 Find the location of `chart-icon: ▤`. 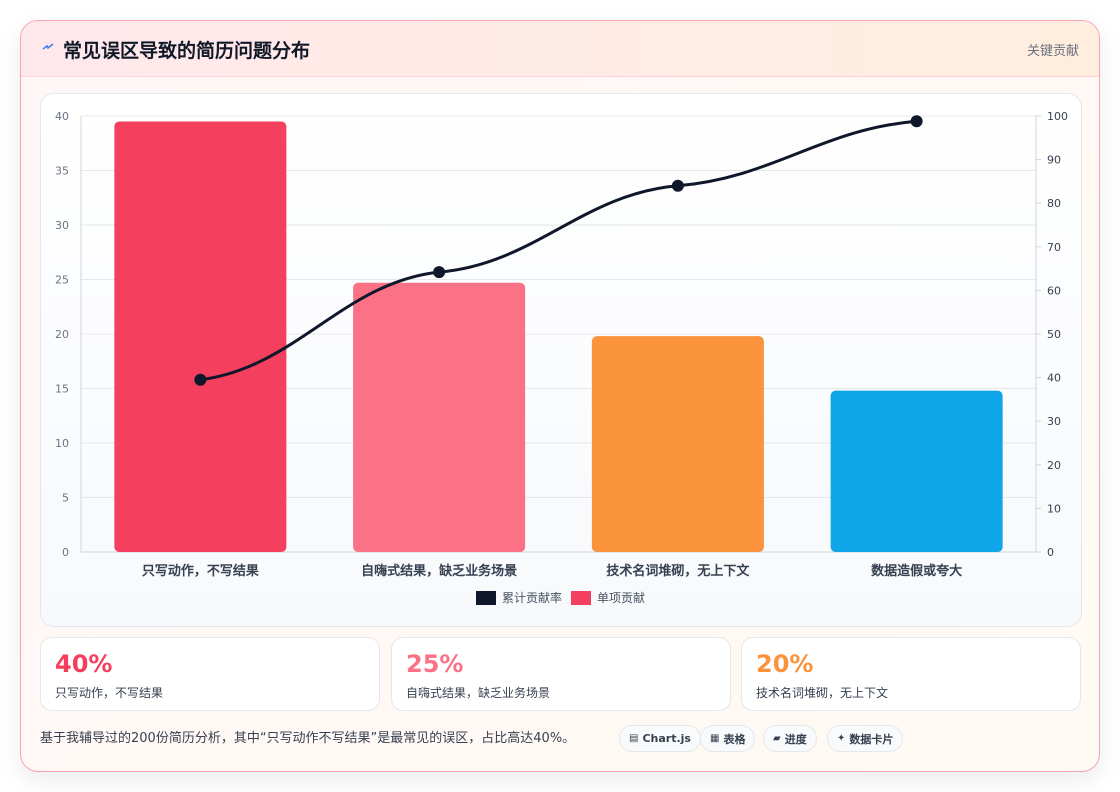

chart-icon: ▤ is located at coordinates (634, 738).